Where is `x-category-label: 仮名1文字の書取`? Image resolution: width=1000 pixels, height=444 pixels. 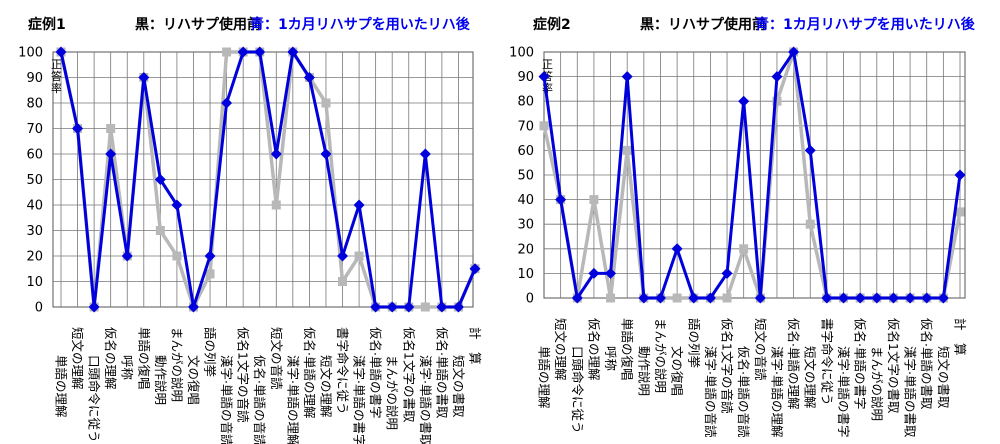 x-category-label: 仮名1文字の書取 is located at coordinates (408, 375).